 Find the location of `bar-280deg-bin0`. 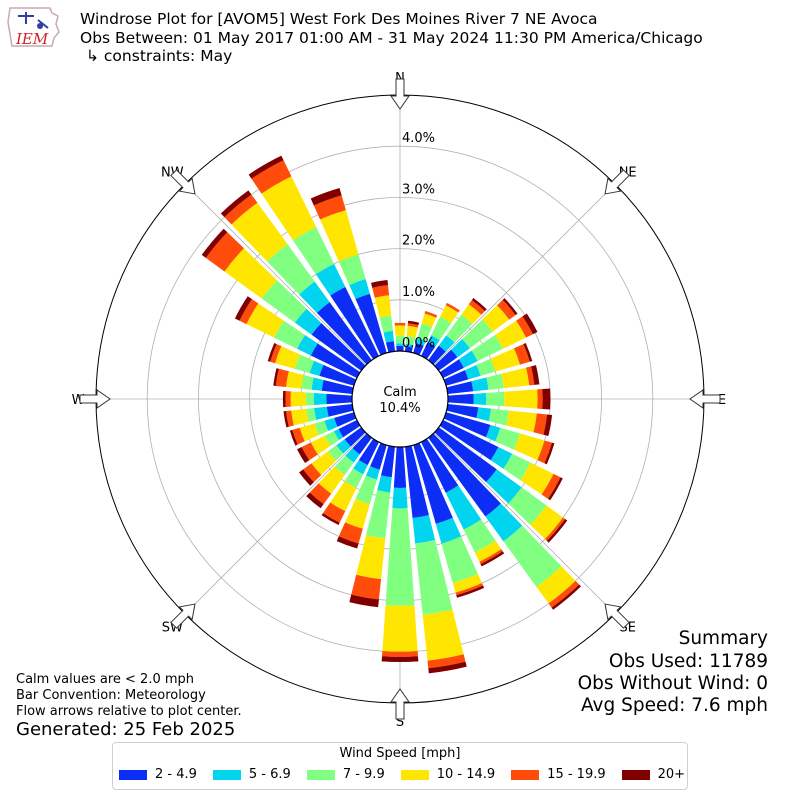

bar-280deg-bin0 is located at coordinates (337, 386).